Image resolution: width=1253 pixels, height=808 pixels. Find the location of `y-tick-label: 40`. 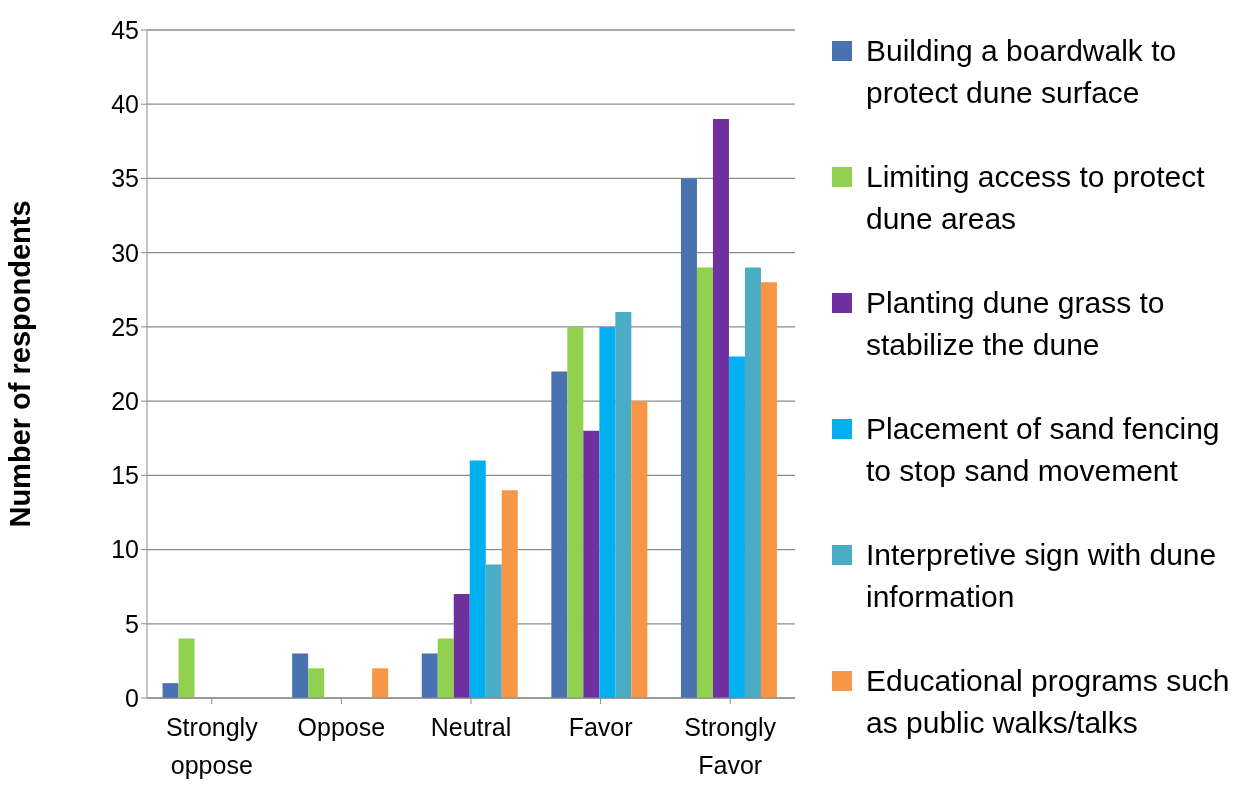

y-tick-label: 40 is located at coordinates (125, 104).